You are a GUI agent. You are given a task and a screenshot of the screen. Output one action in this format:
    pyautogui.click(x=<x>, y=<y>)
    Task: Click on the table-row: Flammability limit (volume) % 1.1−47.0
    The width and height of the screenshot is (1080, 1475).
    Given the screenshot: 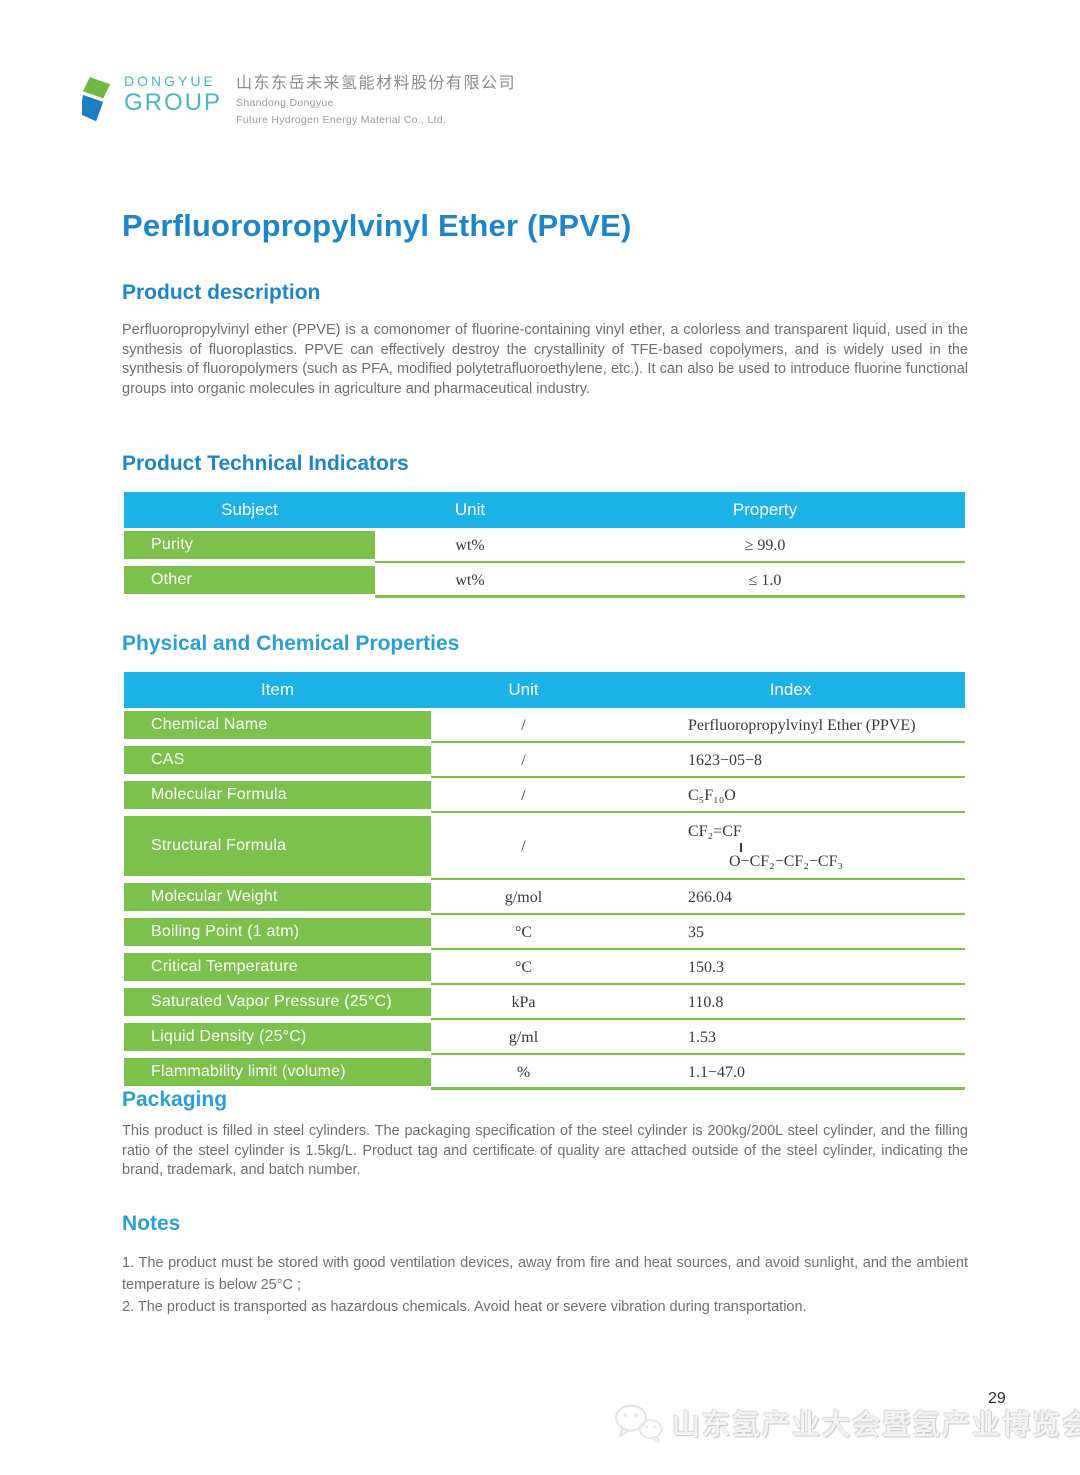 What is the action you would take?
    pyautogui.click(x=544, y=1074)
    